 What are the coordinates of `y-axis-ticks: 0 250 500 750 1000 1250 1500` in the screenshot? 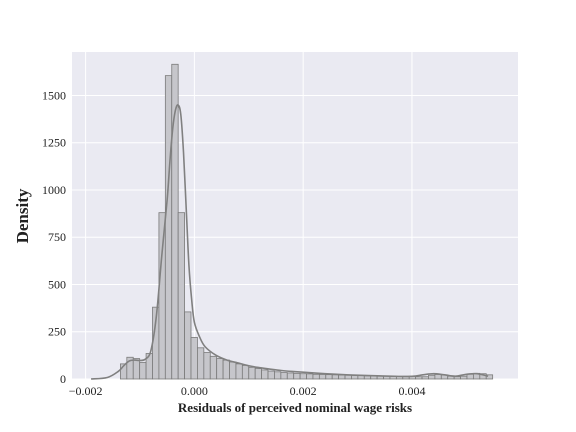 It's located at (54, 237).